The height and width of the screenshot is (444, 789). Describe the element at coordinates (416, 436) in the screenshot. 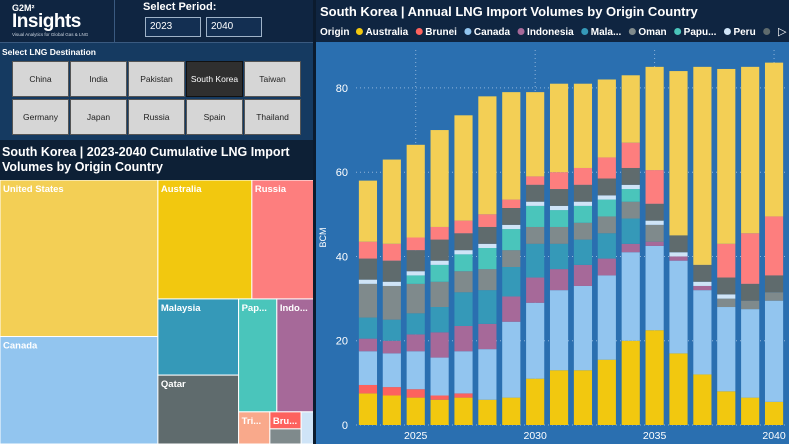

I see `x-tick-label: 2025` at that location.